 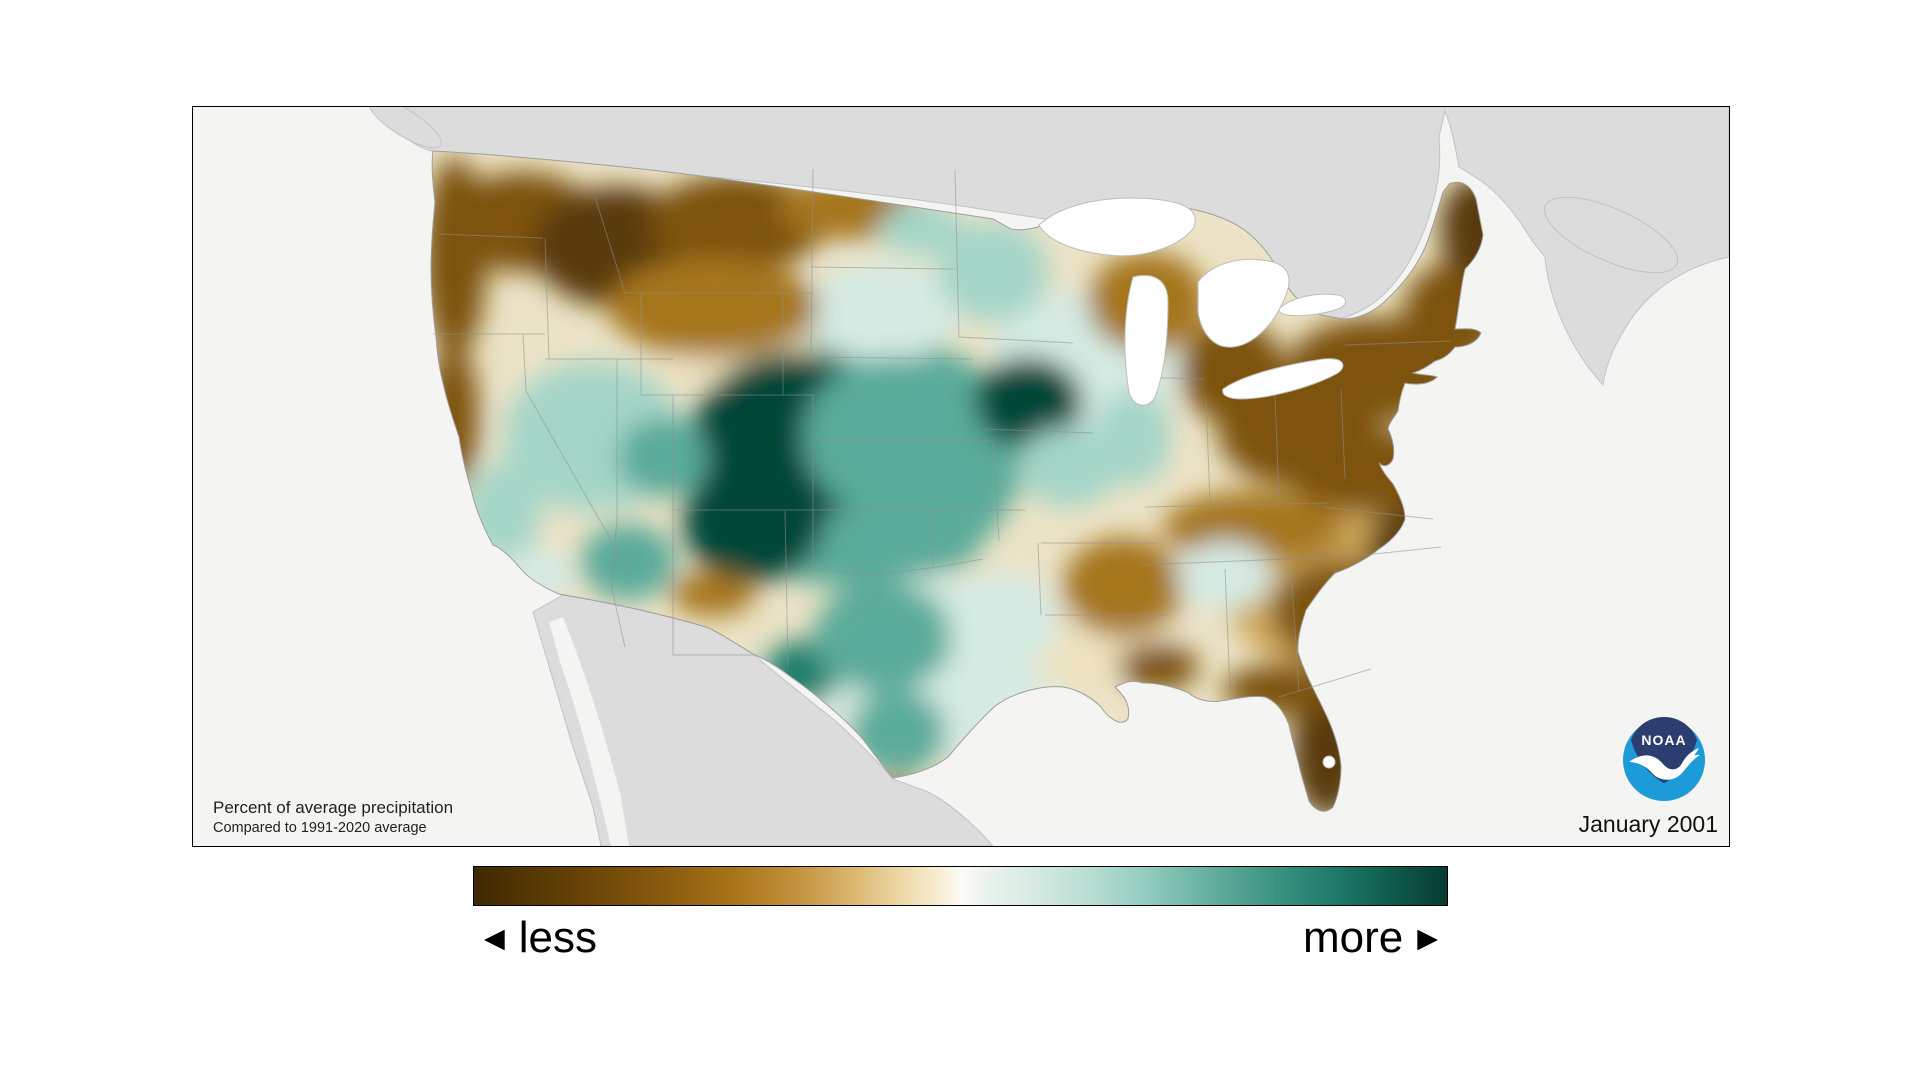 I want to click on region-texas-south, so click(x=898, y=732).